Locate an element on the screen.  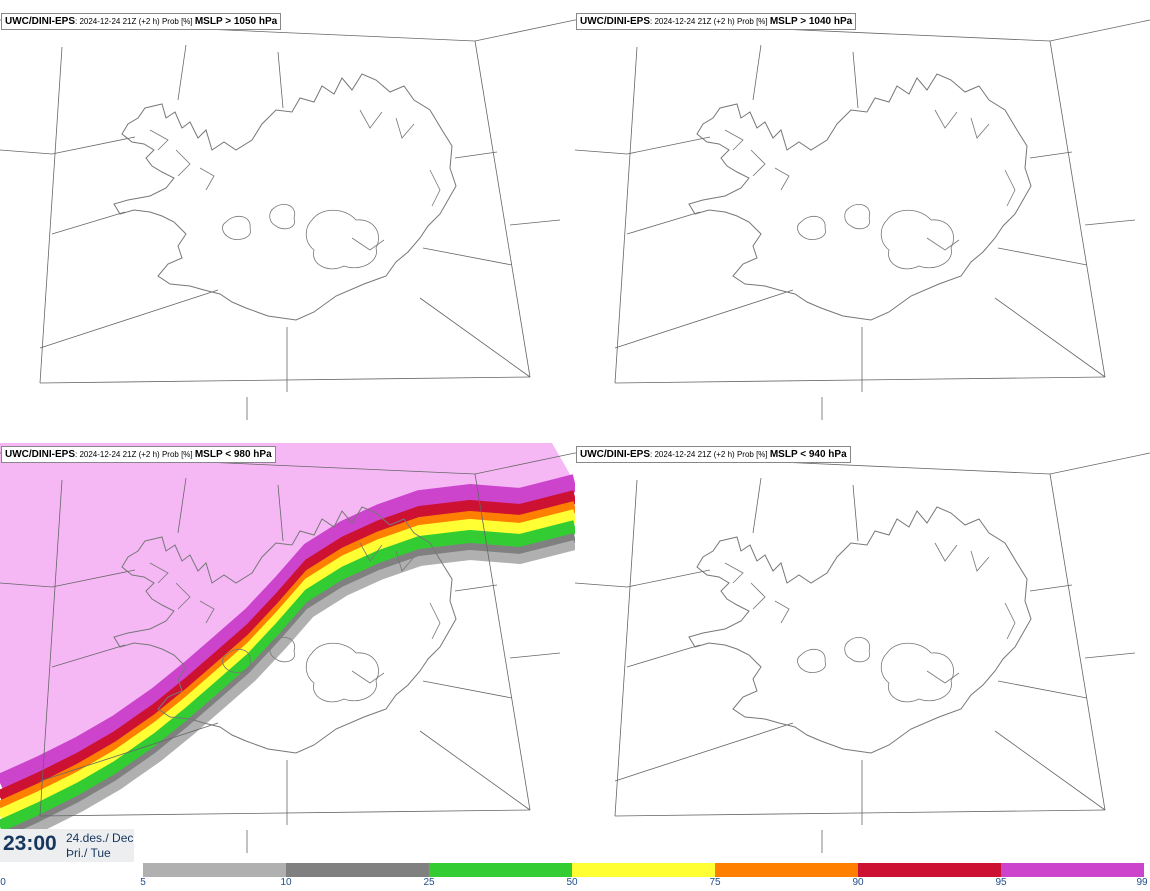
legend-tick-label: 90 is located at coordinates (858, 882).